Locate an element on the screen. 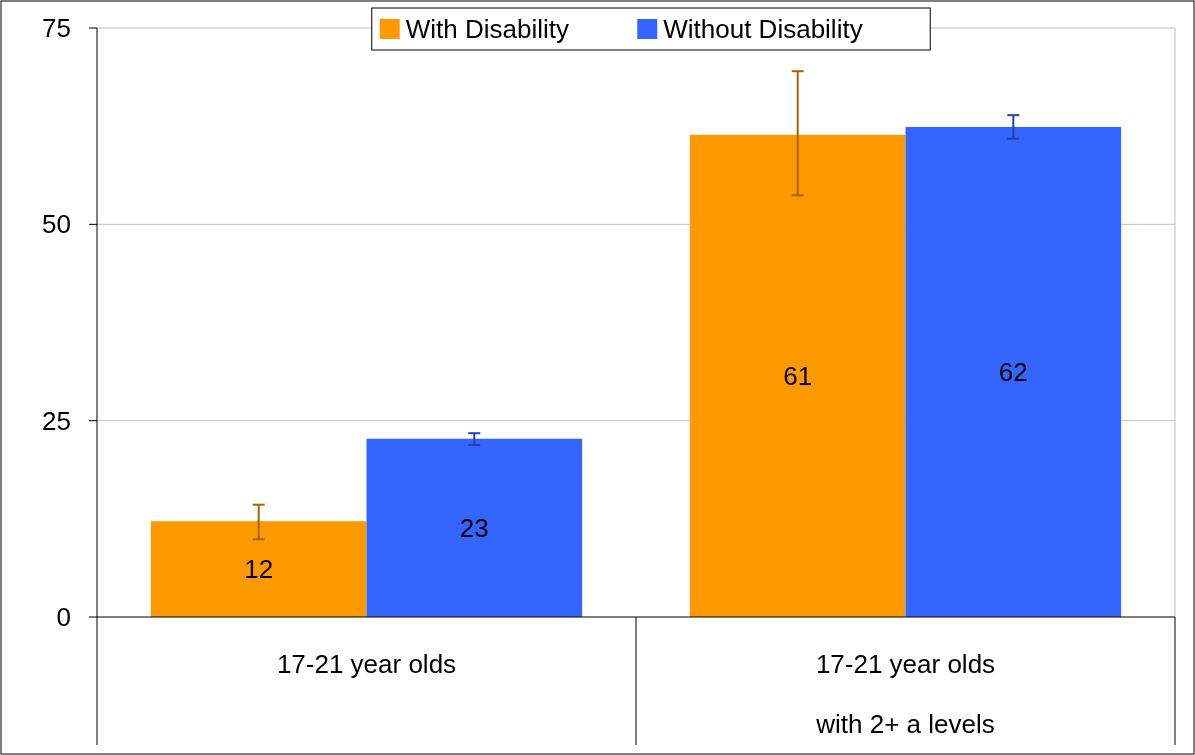 The height and width of the screenshot is (755, 1195). y-tick-label: 75 is located at coordinates (56, 28).